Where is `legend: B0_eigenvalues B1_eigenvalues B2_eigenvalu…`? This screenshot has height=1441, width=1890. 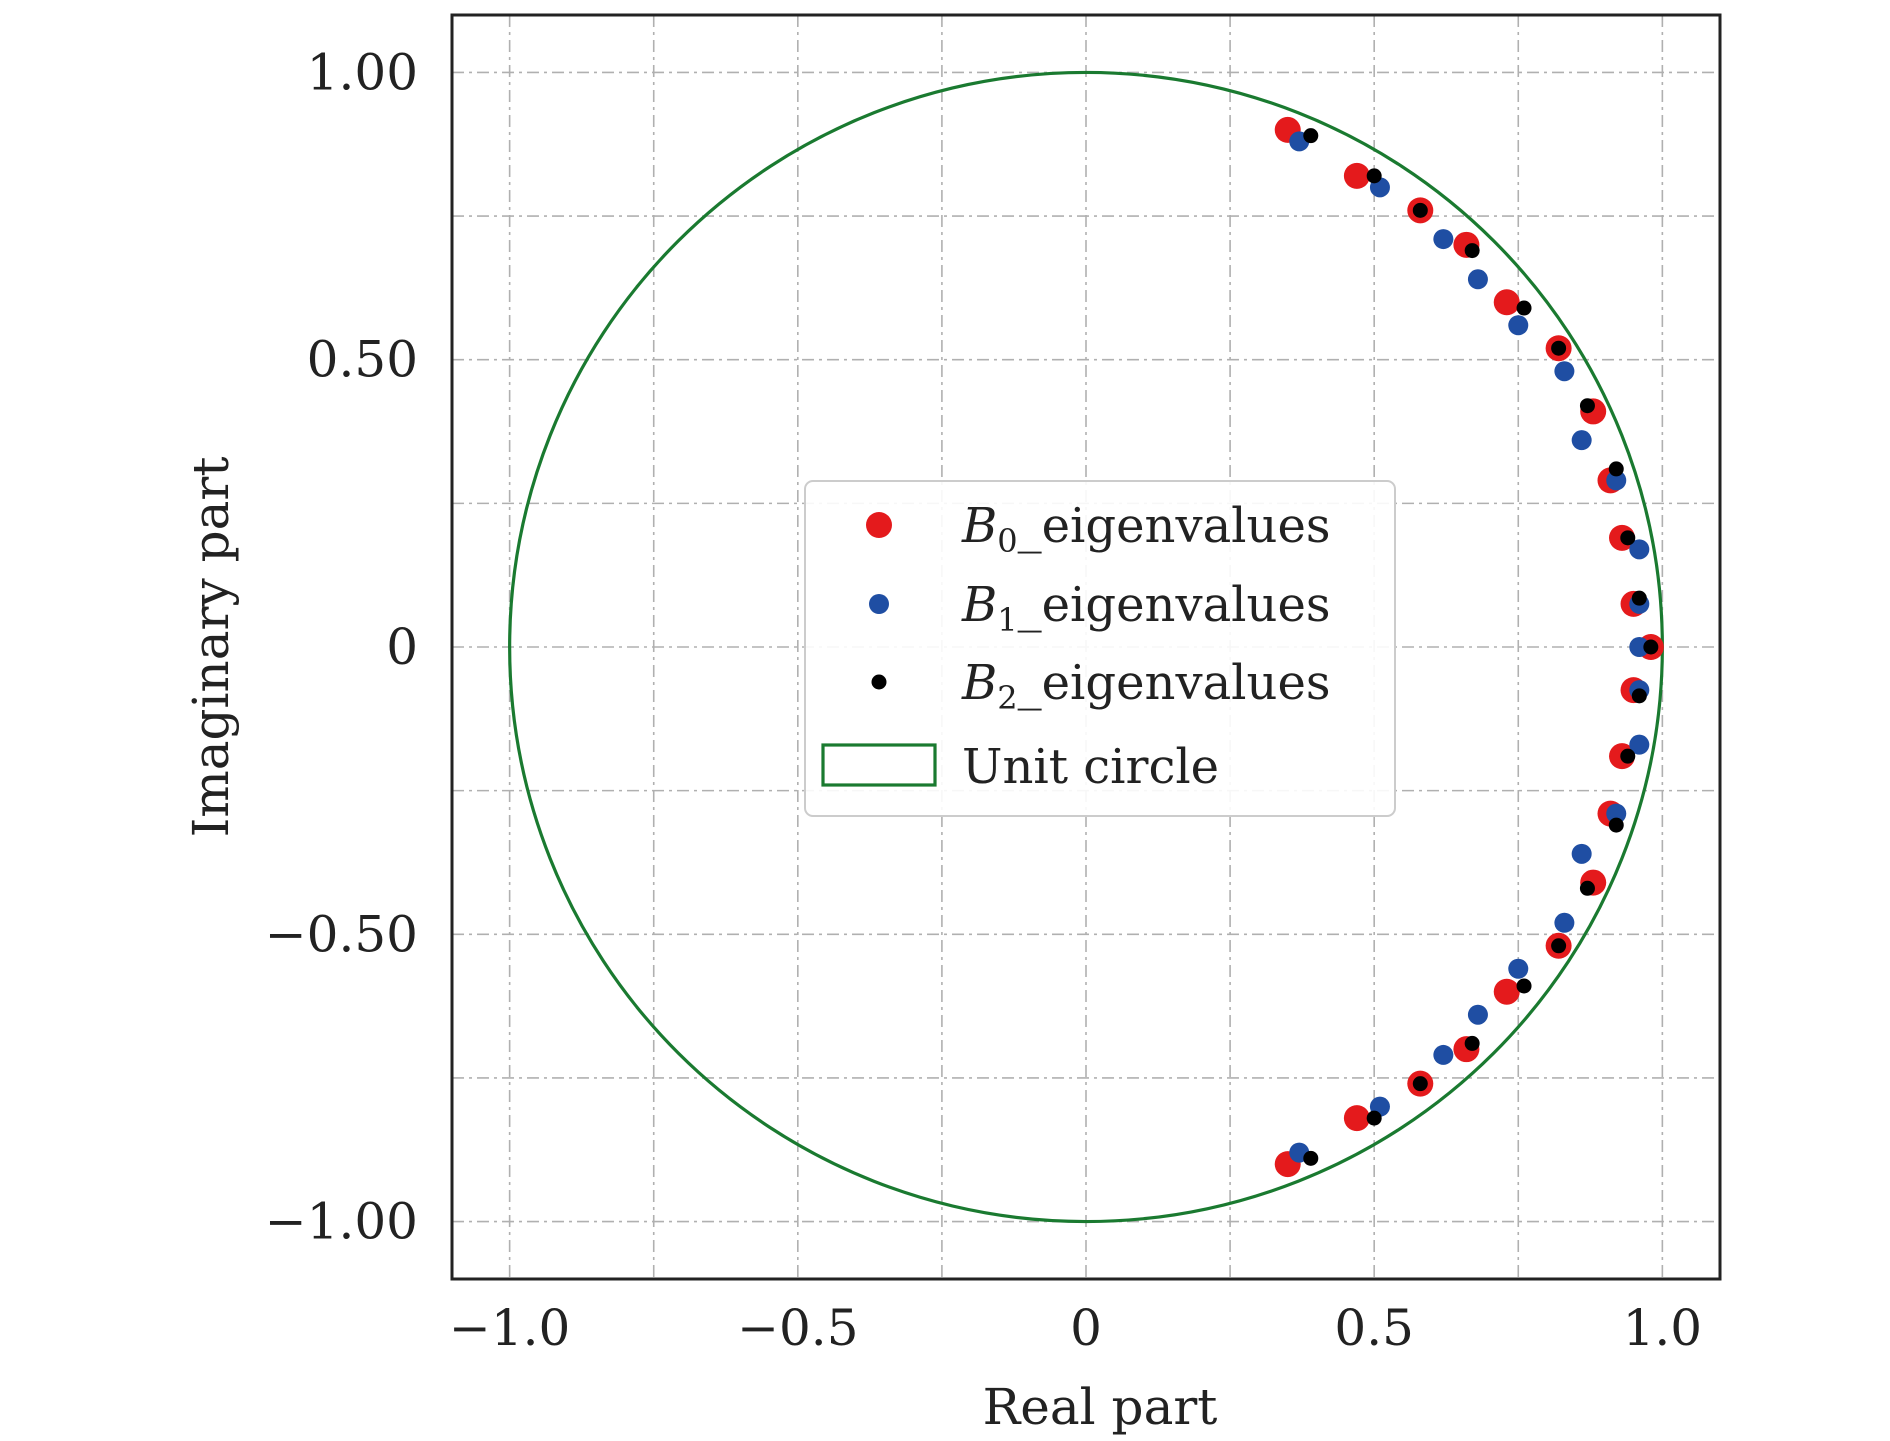 legend: B0_eigenvalues B1_eigenvalues B2_eigenvalu… is located at coordinates (1100, 648).